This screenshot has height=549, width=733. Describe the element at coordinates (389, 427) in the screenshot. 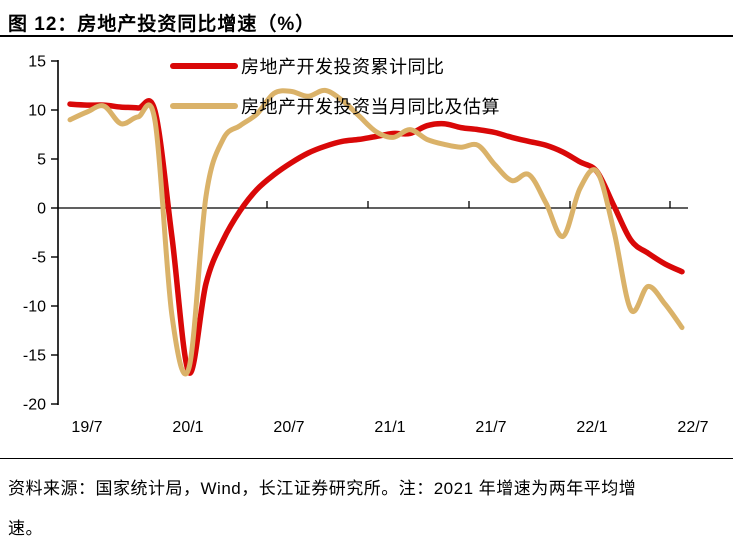

I see `x-axis-tick-label: 21/1` at that location.